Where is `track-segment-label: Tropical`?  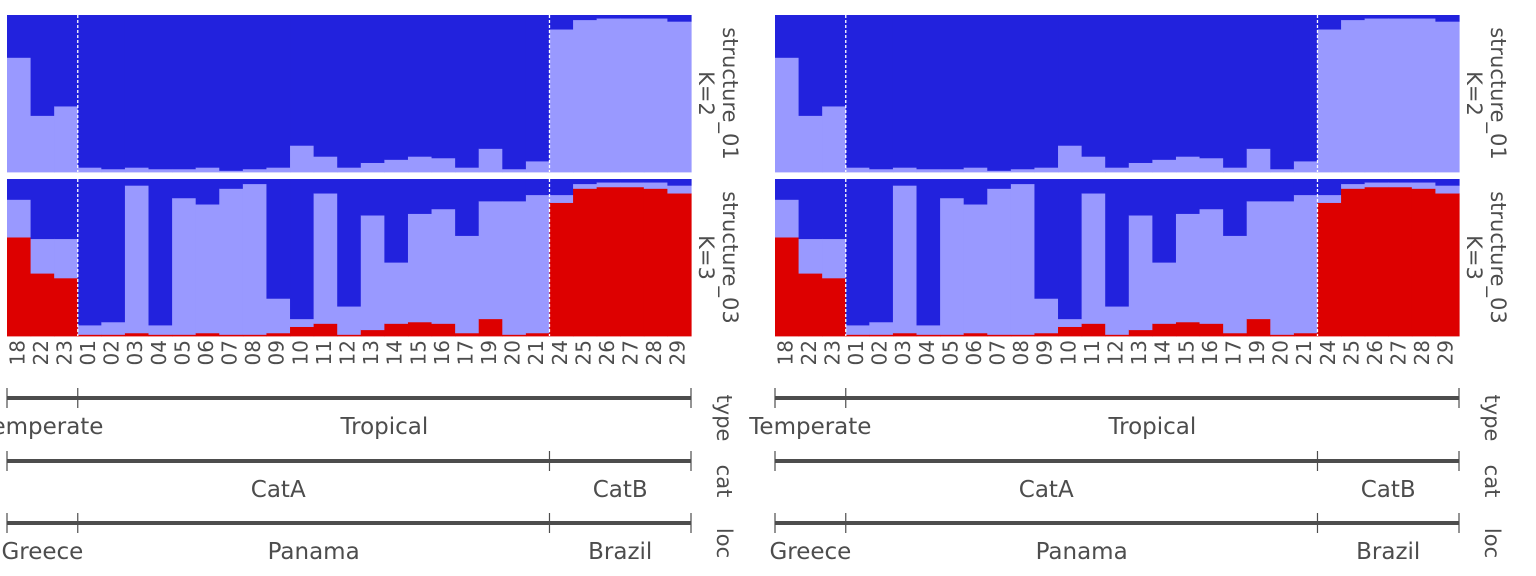 track-segment-label: Tropical is located at coordinates (383, 427).